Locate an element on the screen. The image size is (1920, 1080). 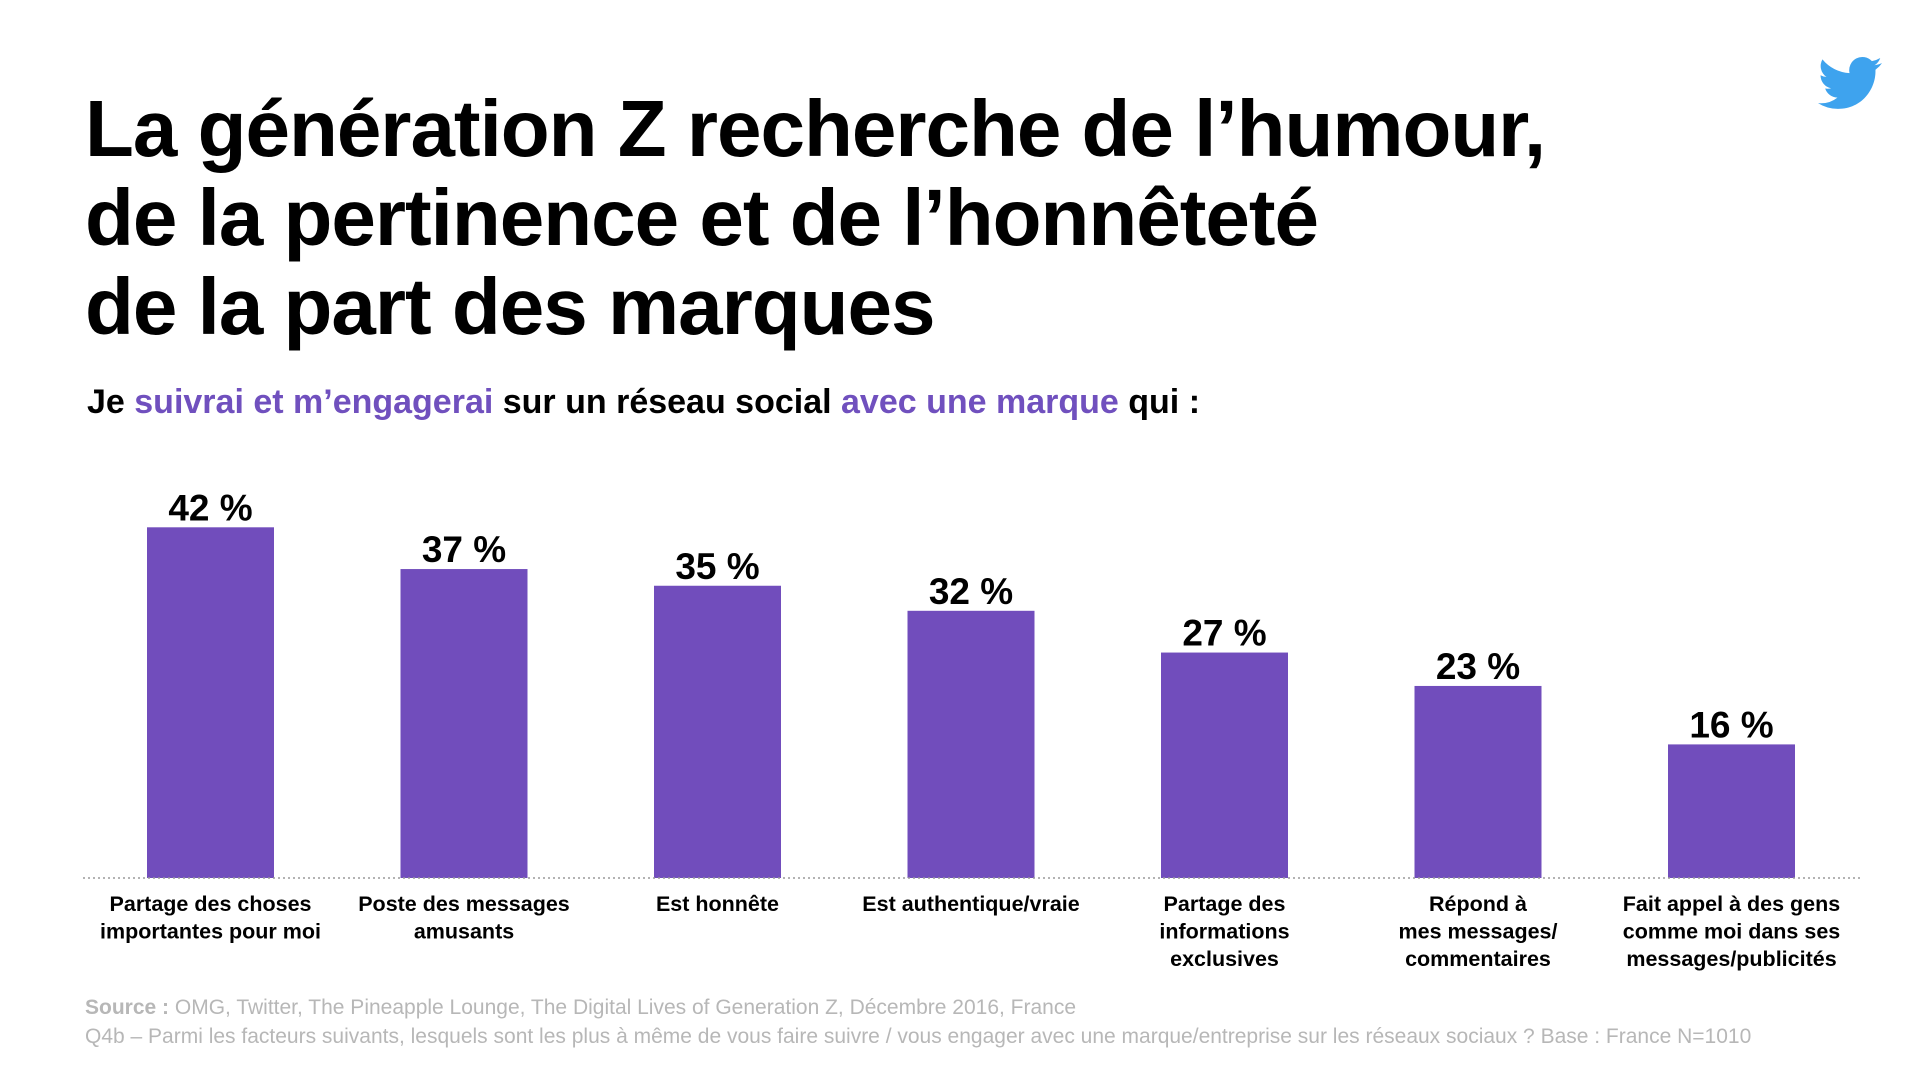
category-label-line: informations is located at coordinates (1224, 932).